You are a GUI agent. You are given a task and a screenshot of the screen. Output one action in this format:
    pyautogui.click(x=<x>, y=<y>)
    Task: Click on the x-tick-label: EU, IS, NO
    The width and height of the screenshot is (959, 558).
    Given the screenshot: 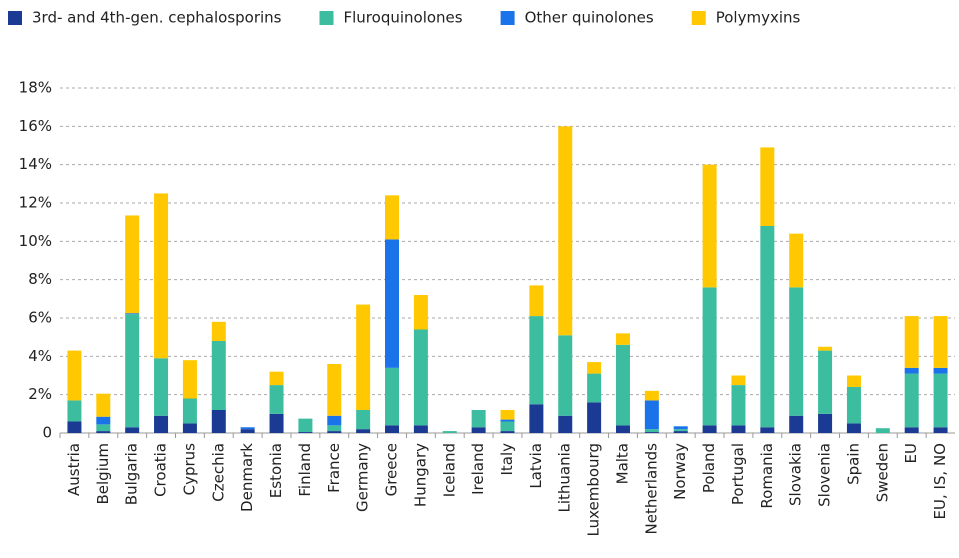 What is the action you would take?
    pyautogui.click(x=940, y=481)
    